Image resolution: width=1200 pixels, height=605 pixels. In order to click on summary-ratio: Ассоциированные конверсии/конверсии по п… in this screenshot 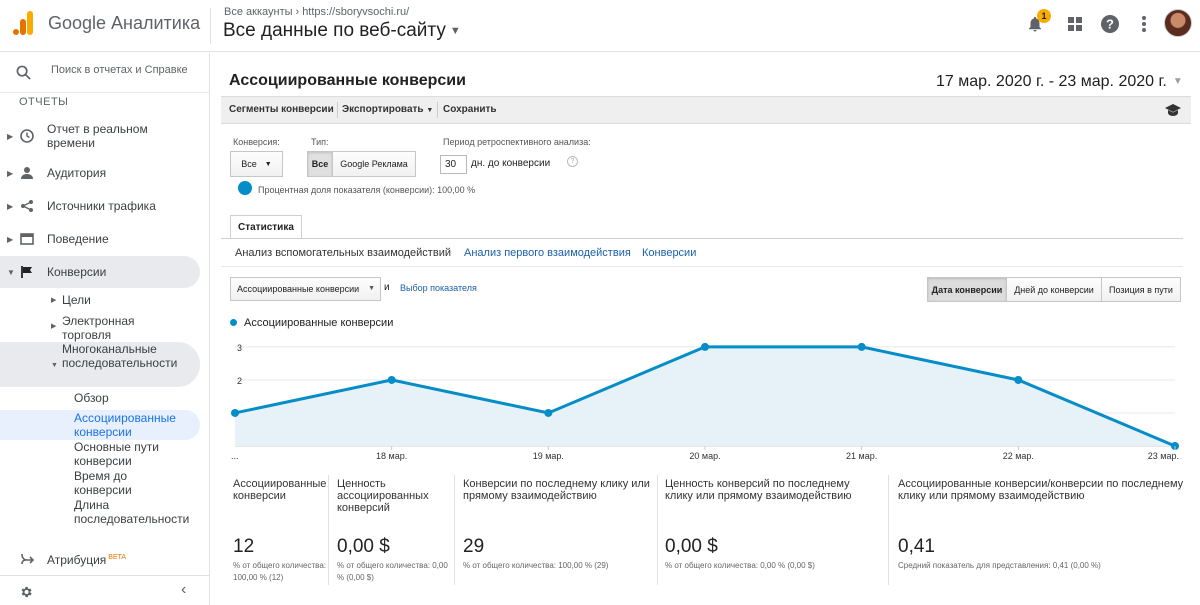, I will do `click(1042, 540)`.